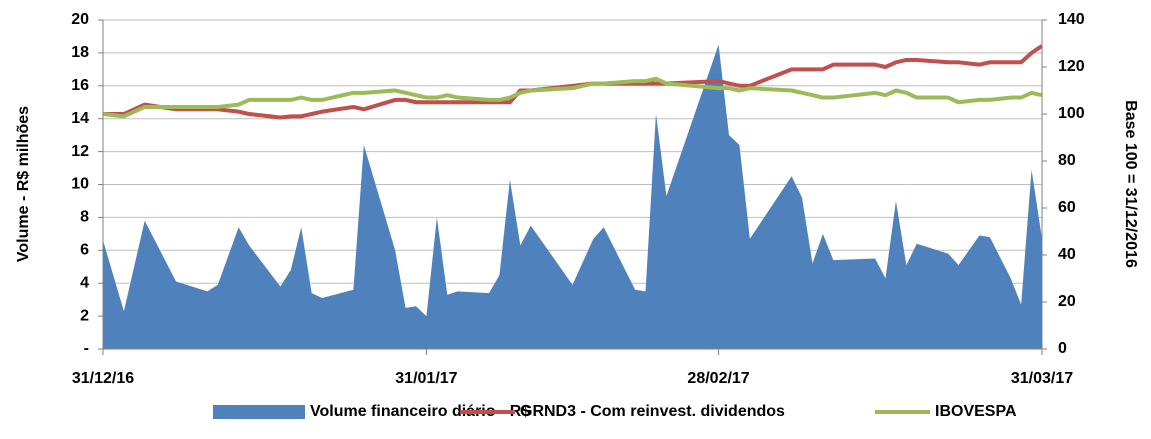 The height and width of the screenshot is (439, 1151). Describe the element at coordinates (1130, 184) in the screenshot. I see `y2-axis-title: Base 100 = 31/12/2016` at that location.